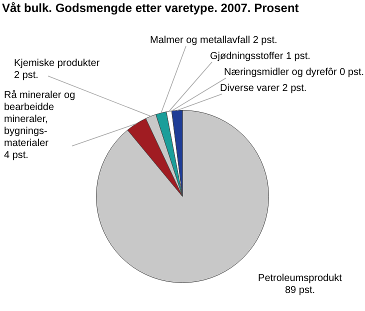 Image resolution: width=365 pixels, height=311 pixels. Describe the element at coordinates (300, 278) in the screenshot. I see `slice-label: Petroleumsprodukt` at that location.